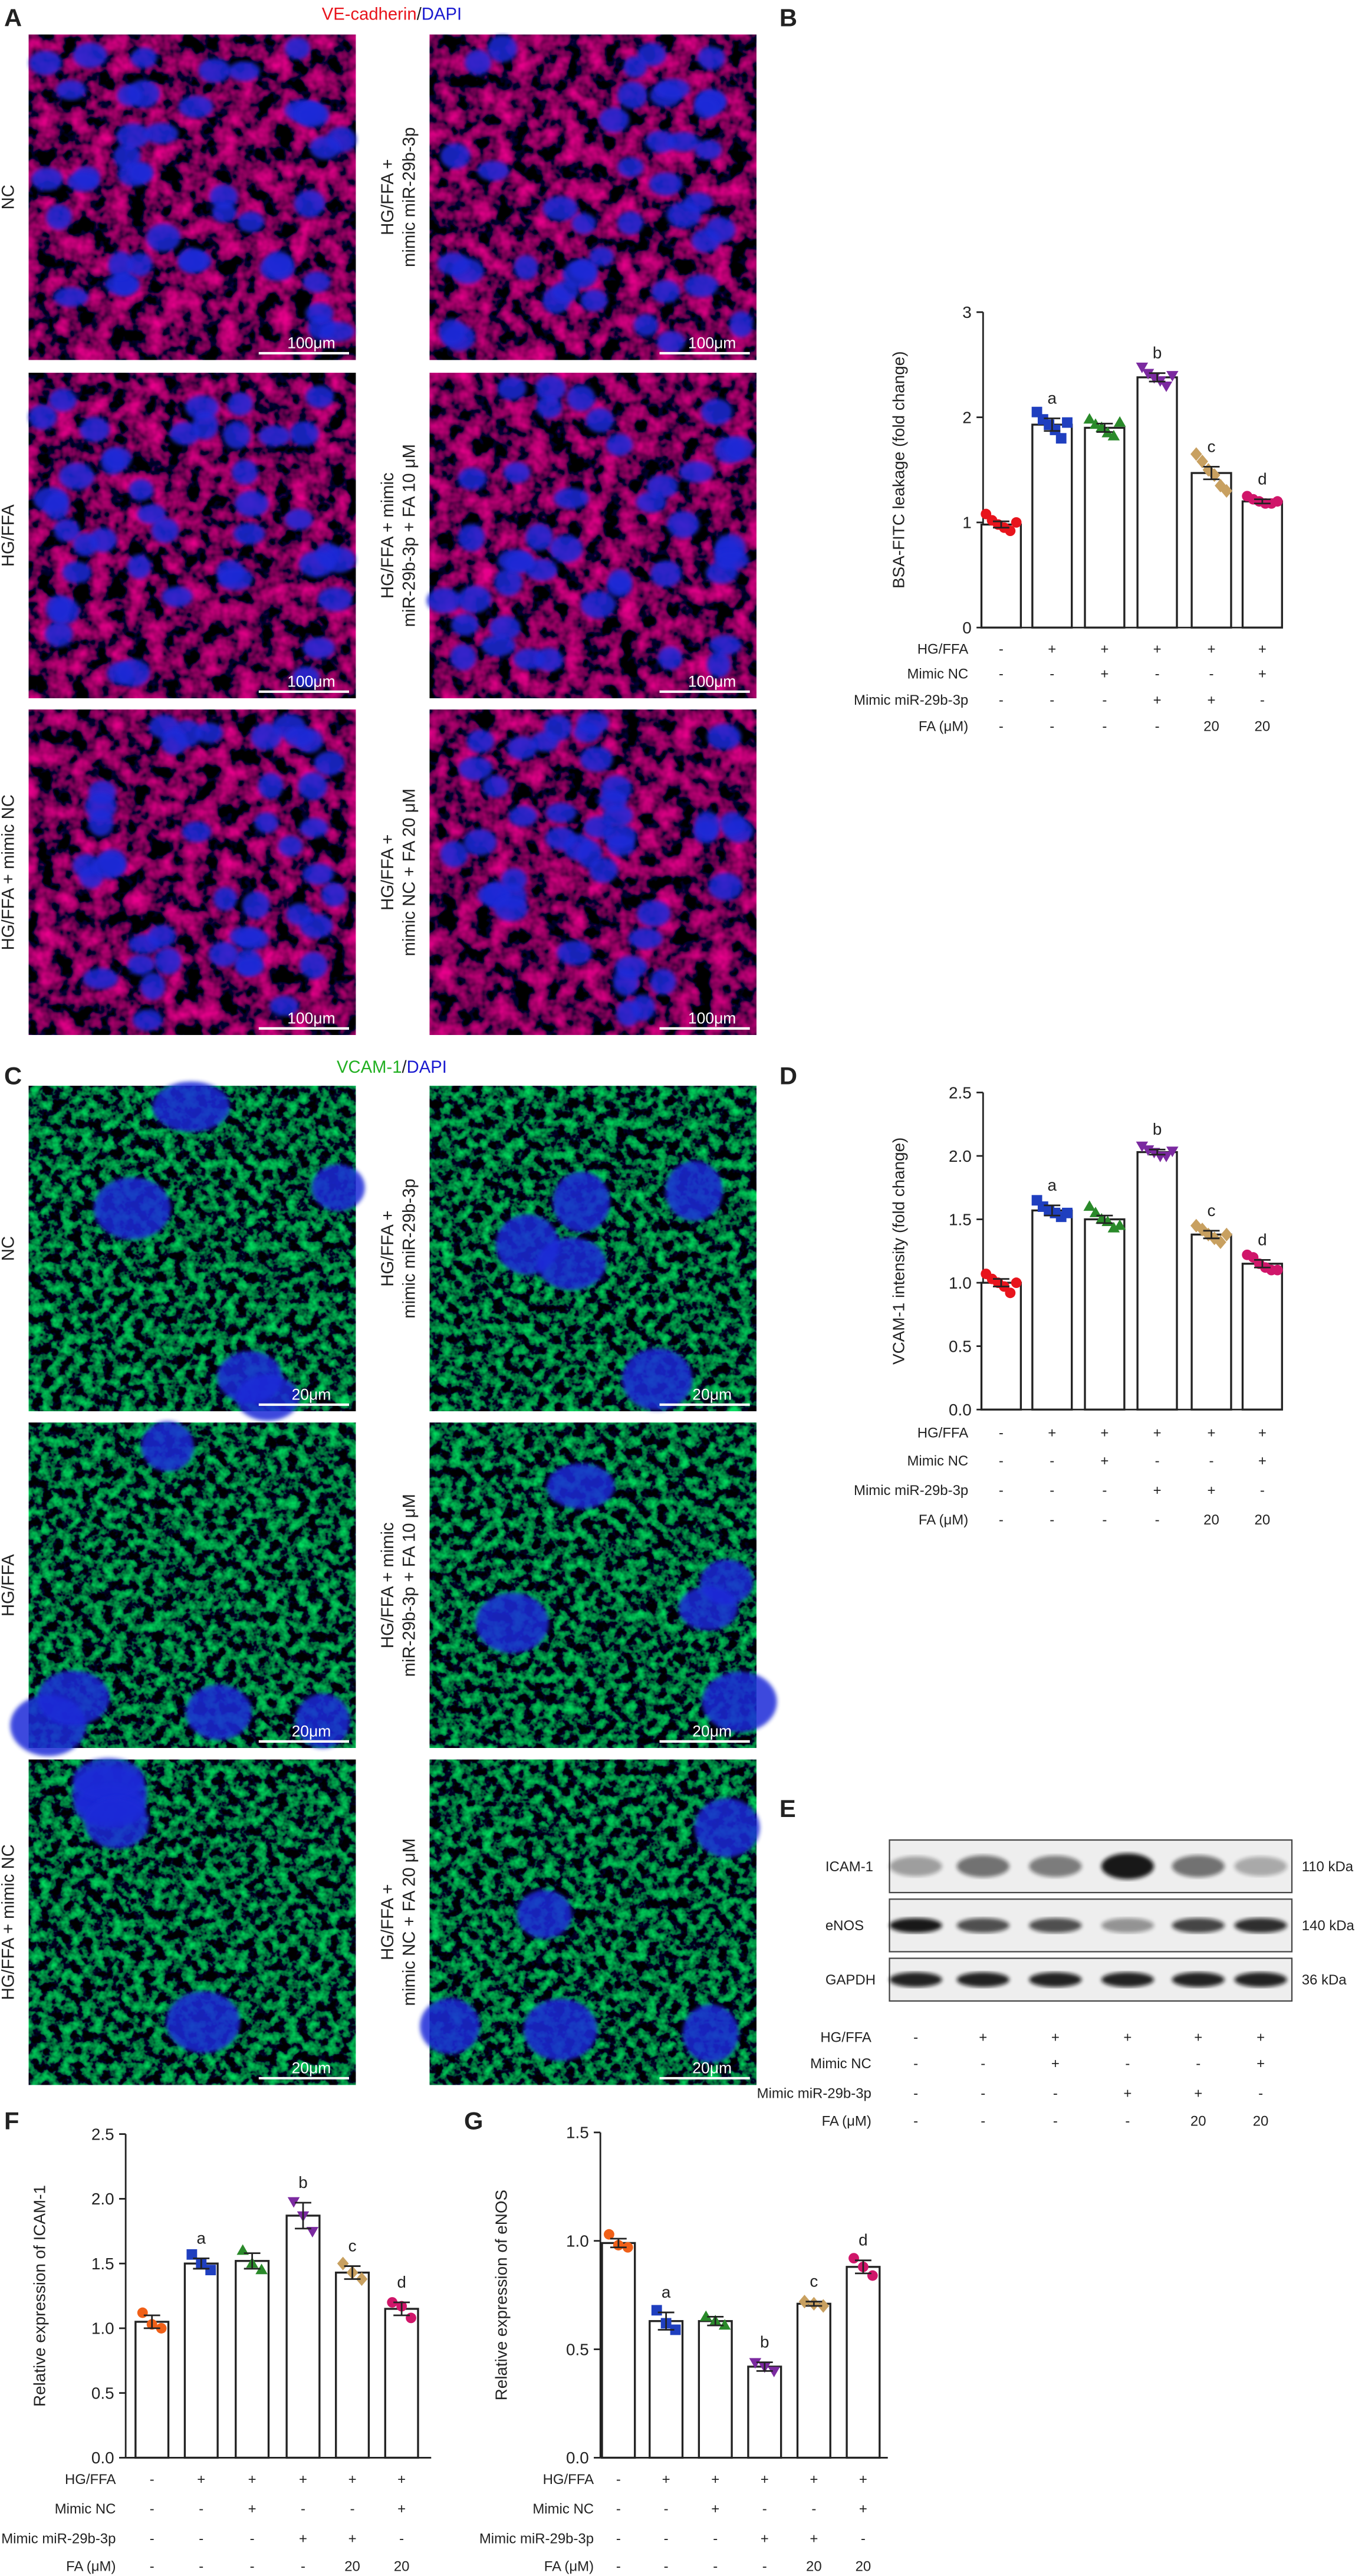 This screenshot has height=2576, width=1365. I want to click on y-tick-label: 0.0, so click(577, 2458).